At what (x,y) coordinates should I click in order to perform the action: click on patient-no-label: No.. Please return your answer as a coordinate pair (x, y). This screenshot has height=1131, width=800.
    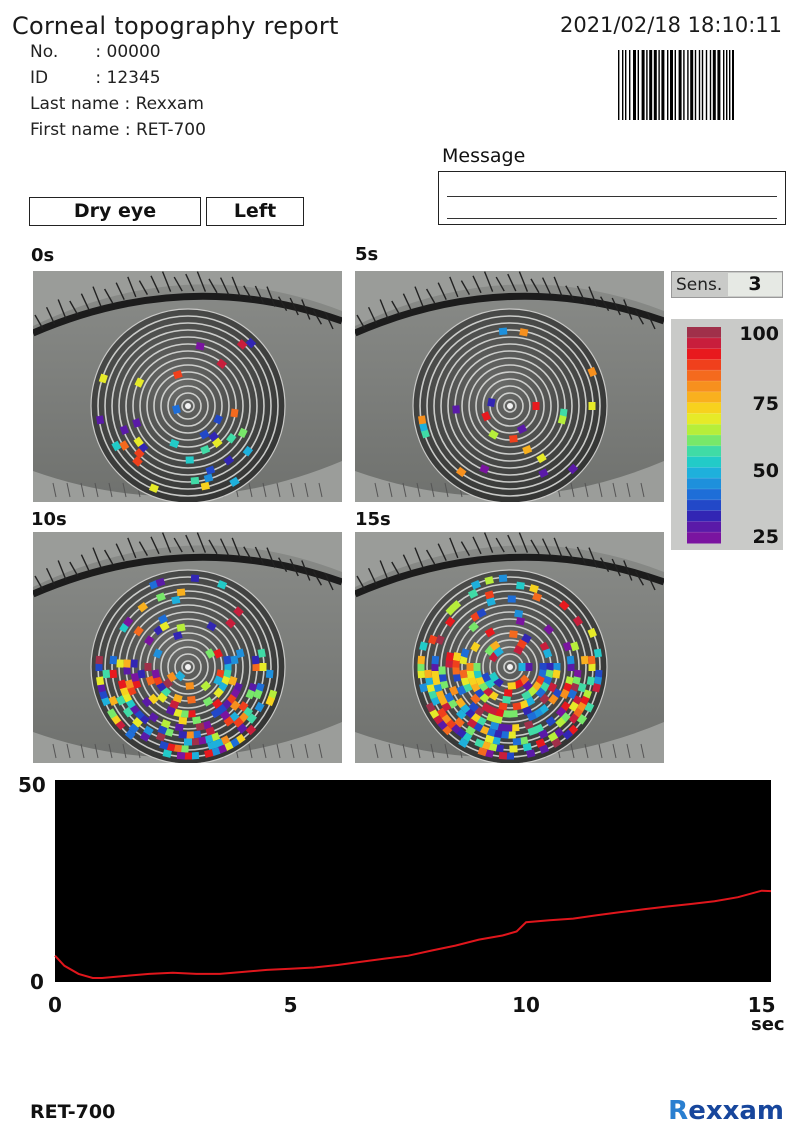
    Looking at the image, I should click on (44, 52).